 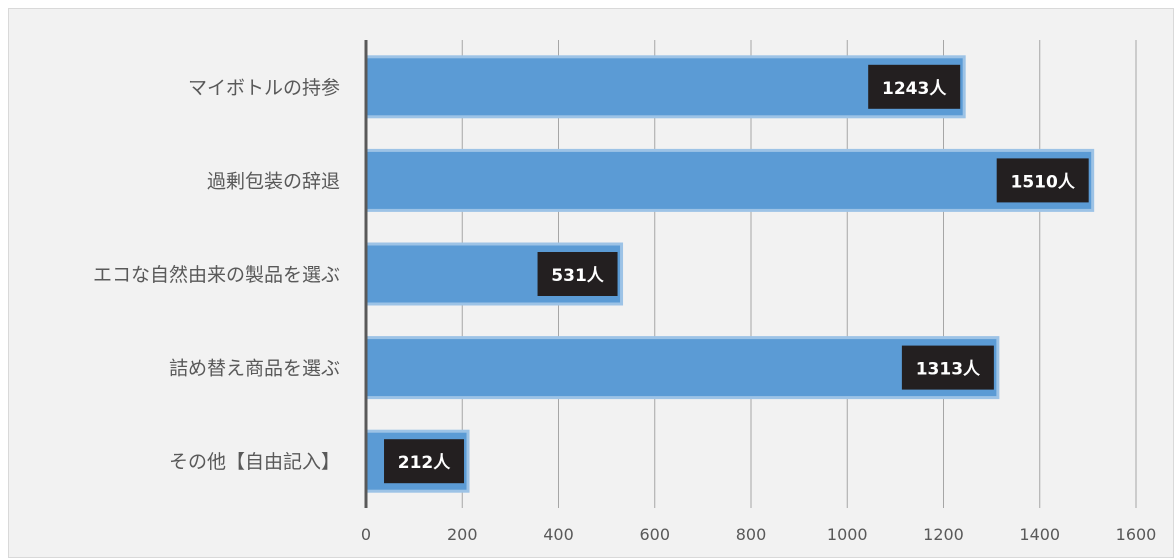 What do you see at coordinates (943, 534) in the screenshot?
I see `x-tick-label: 1200` at bounding box center [943, 534].